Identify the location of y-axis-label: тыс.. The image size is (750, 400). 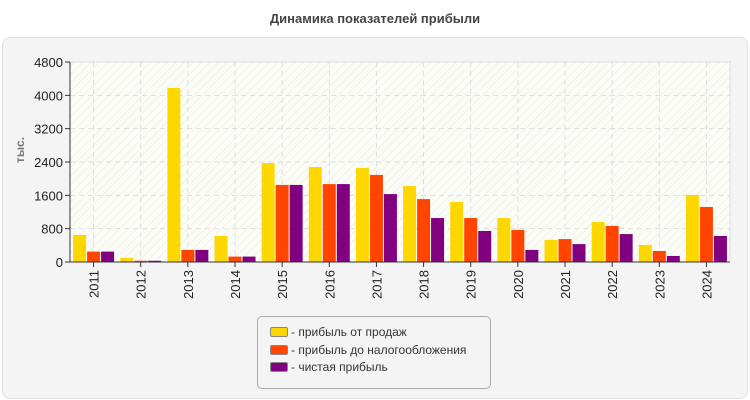
(20, 150).